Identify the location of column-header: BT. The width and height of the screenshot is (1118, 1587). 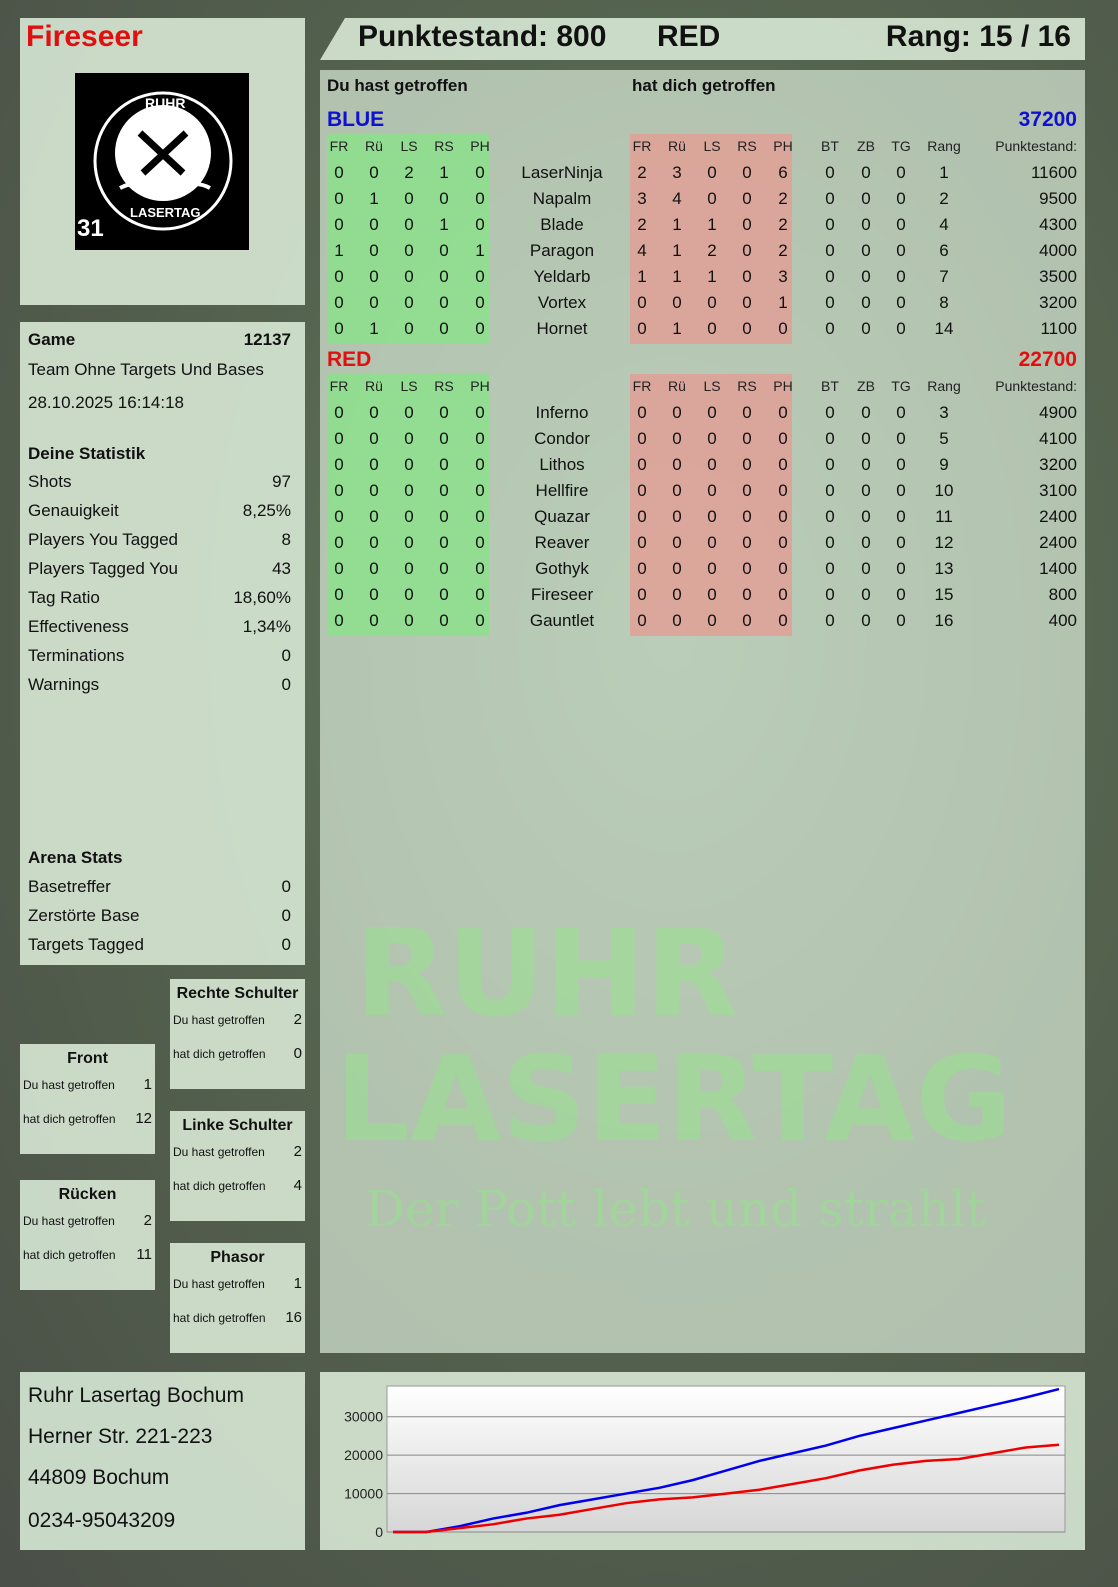
(830, 386).